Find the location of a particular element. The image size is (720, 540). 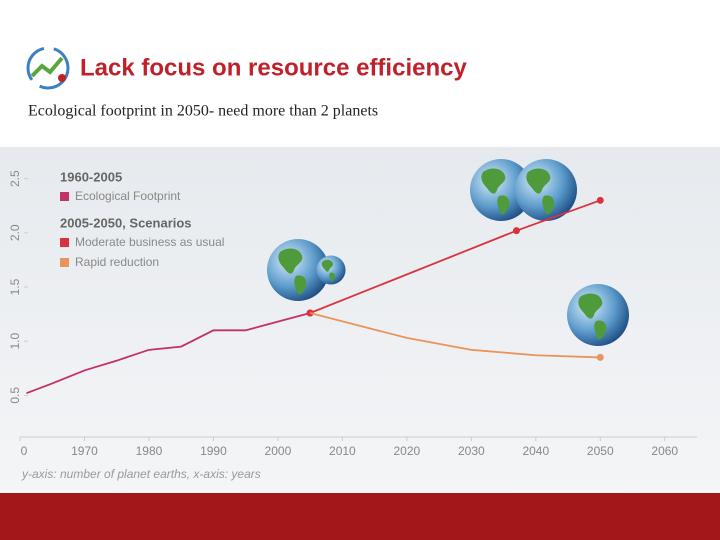

legend-heading: 1960-2005 is located at coordinates (91, 176).